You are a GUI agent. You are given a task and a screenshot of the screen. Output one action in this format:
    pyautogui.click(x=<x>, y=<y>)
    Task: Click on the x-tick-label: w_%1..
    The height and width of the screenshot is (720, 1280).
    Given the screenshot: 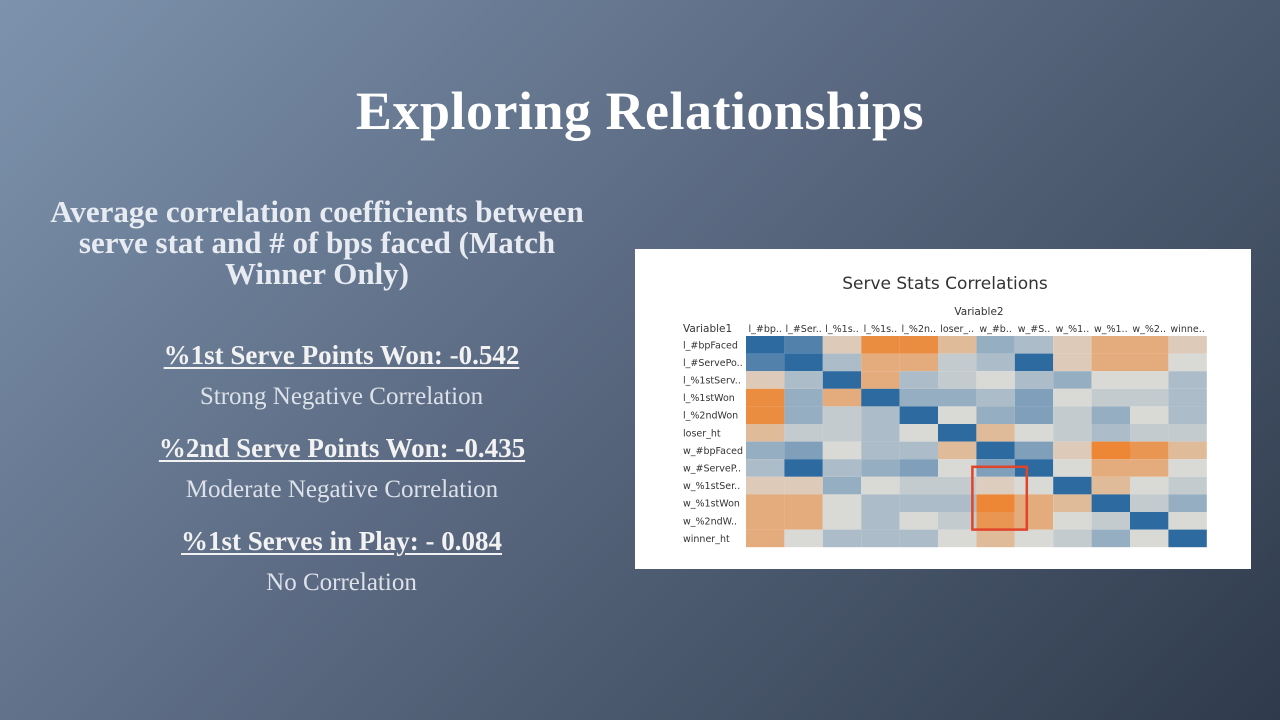 What is the action you would take?
    pyautogui.click(x=1073, y=329)
    